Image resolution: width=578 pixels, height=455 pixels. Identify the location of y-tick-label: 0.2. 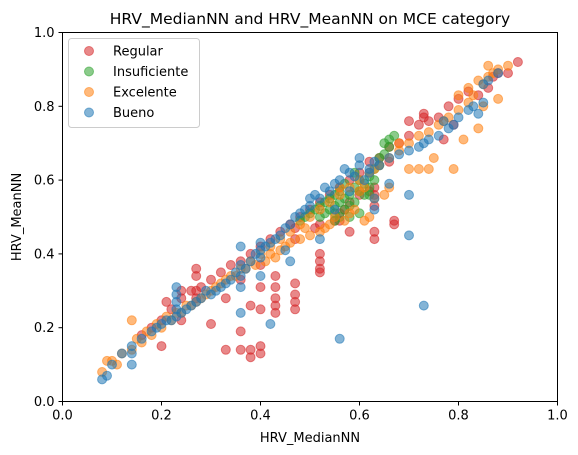
(44, 328).